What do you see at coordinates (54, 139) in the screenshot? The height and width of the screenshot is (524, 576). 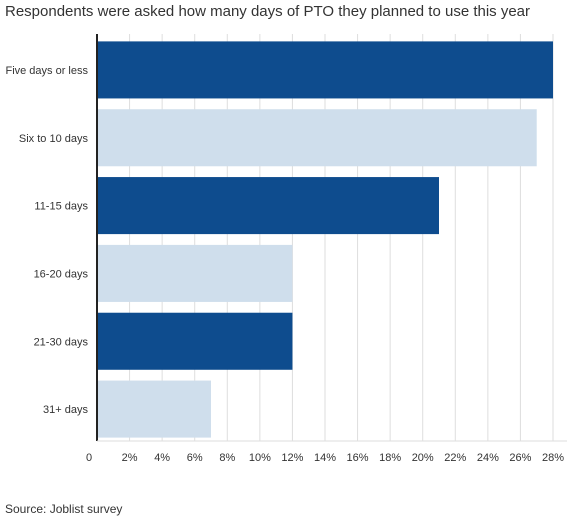 I see `category-label: Six to 10 days` at bounding box center [54, 139].